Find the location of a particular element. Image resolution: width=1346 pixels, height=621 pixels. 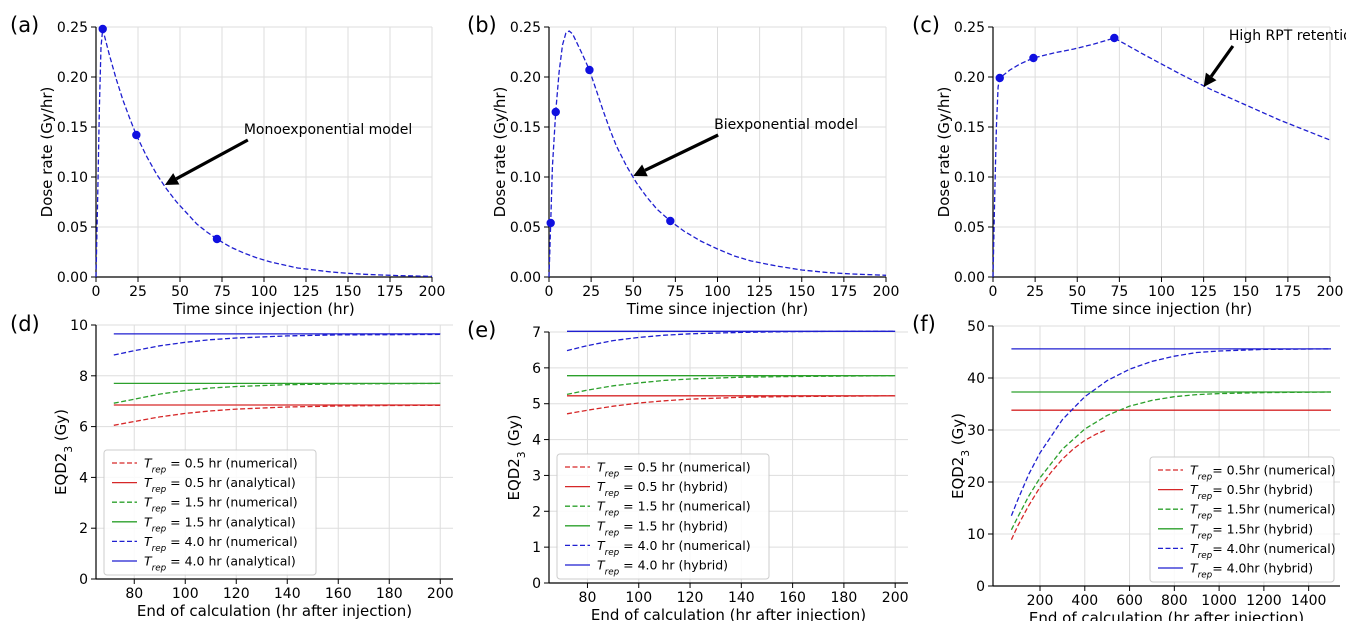

y-tick-label: 6 is located at coordinates (536, 369).